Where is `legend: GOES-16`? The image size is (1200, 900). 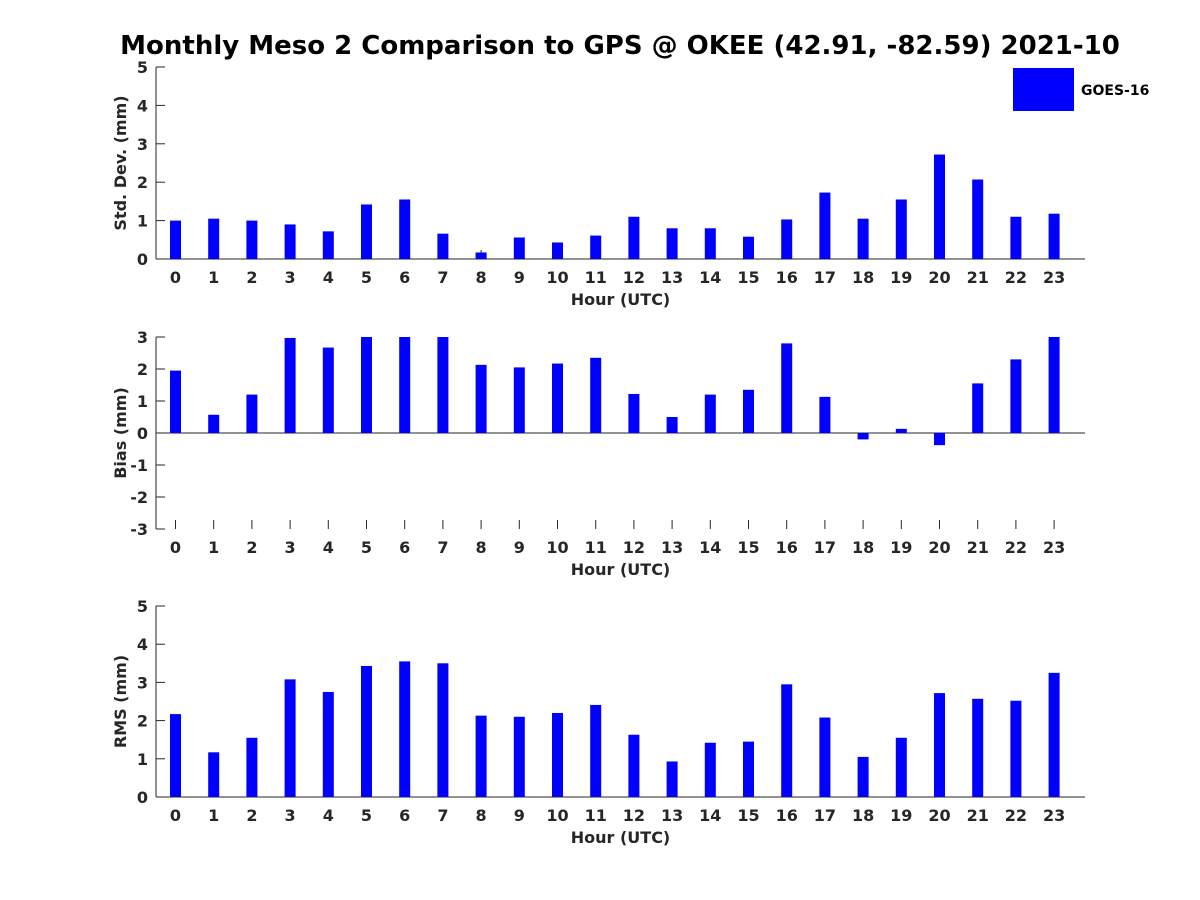 legend: GOES-16 is located at coordinates (1081, 89).